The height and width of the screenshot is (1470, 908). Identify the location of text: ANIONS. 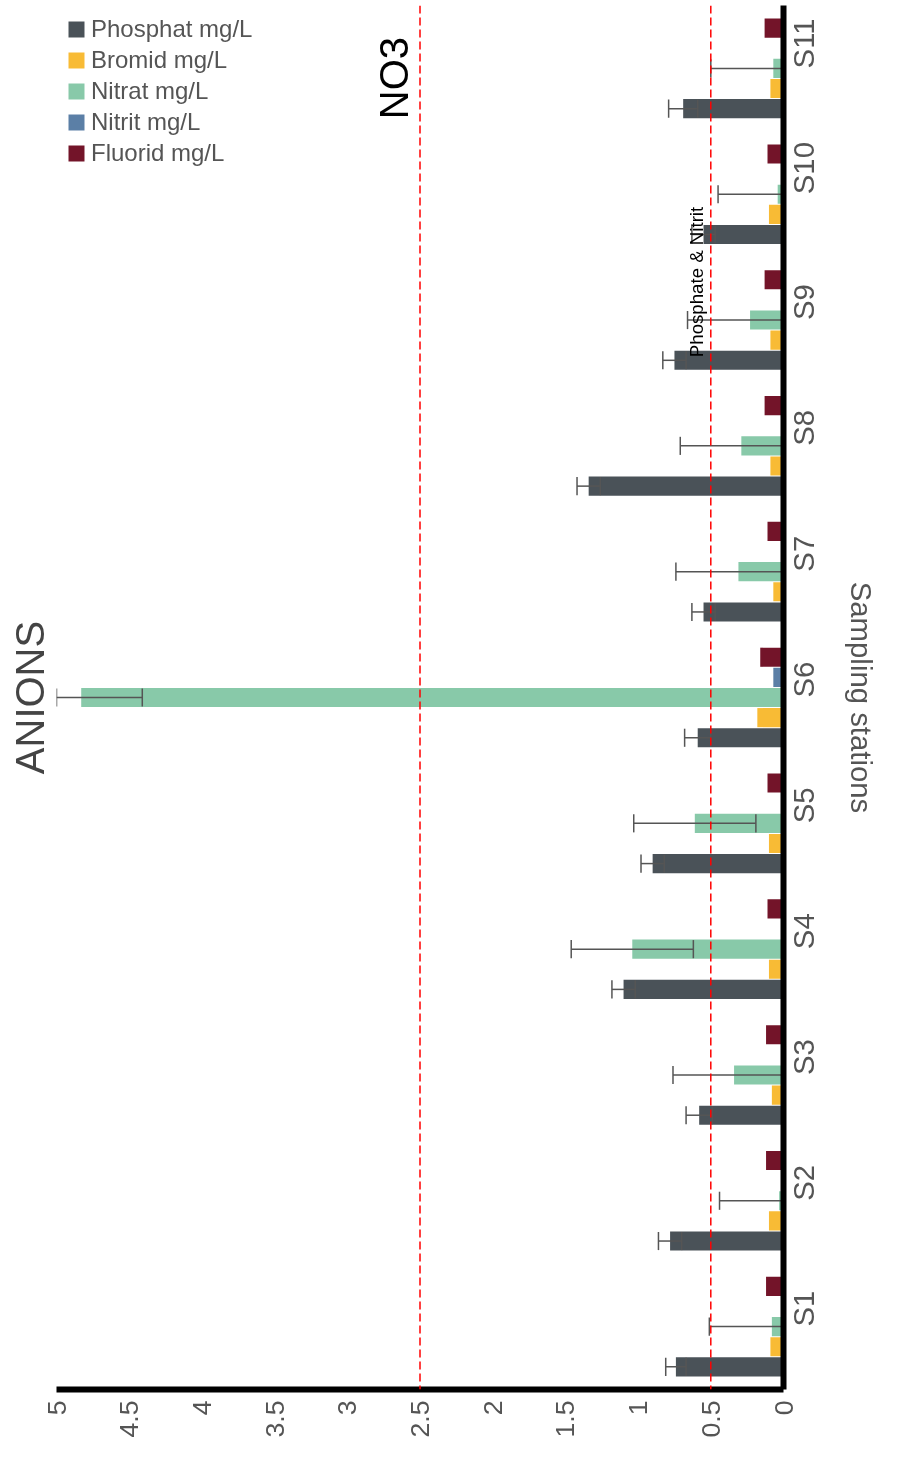
(29, 697).